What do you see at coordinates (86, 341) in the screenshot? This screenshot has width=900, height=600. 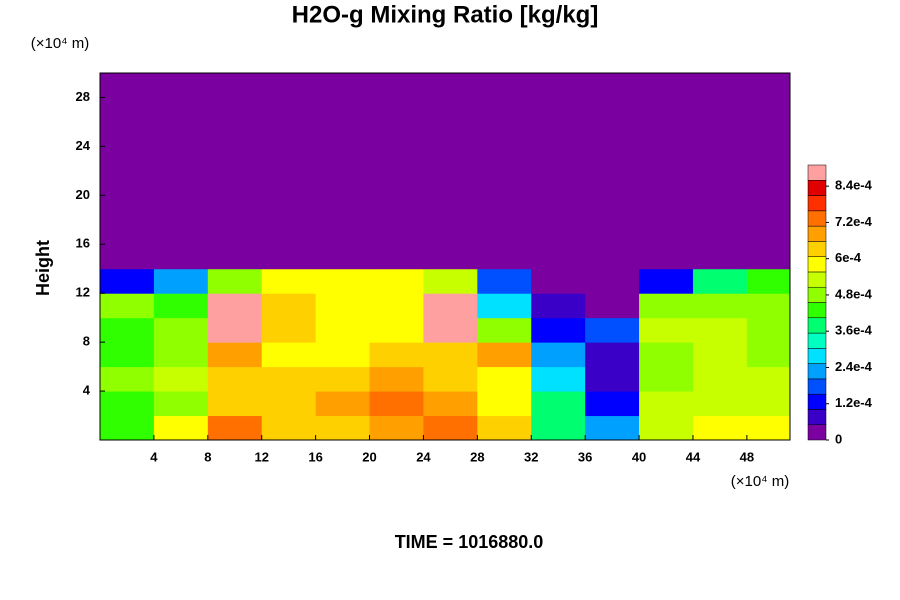 I see `y-tick-label: 8` at bounding box center [86, 341].